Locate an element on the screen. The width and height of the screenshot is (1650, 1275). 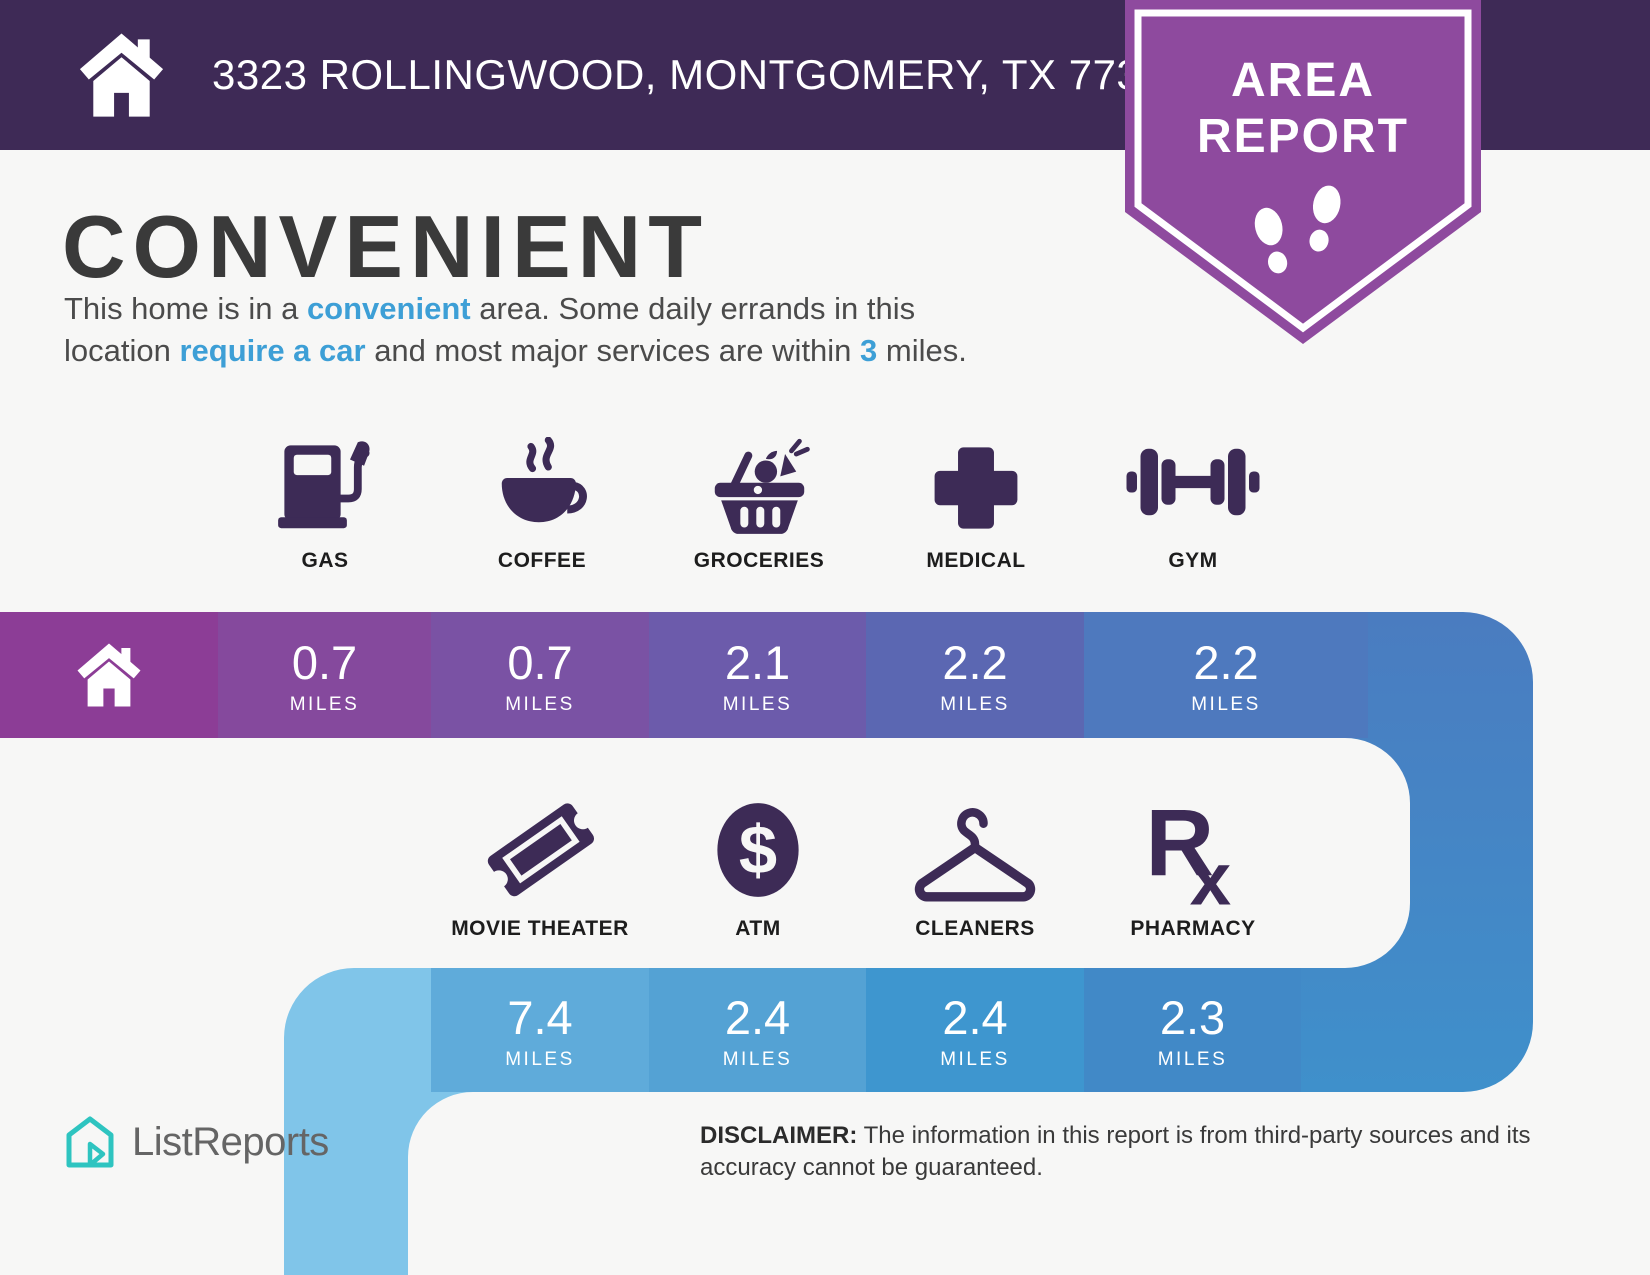
badge-line1: AREA is located at coordinates (1303, 80).